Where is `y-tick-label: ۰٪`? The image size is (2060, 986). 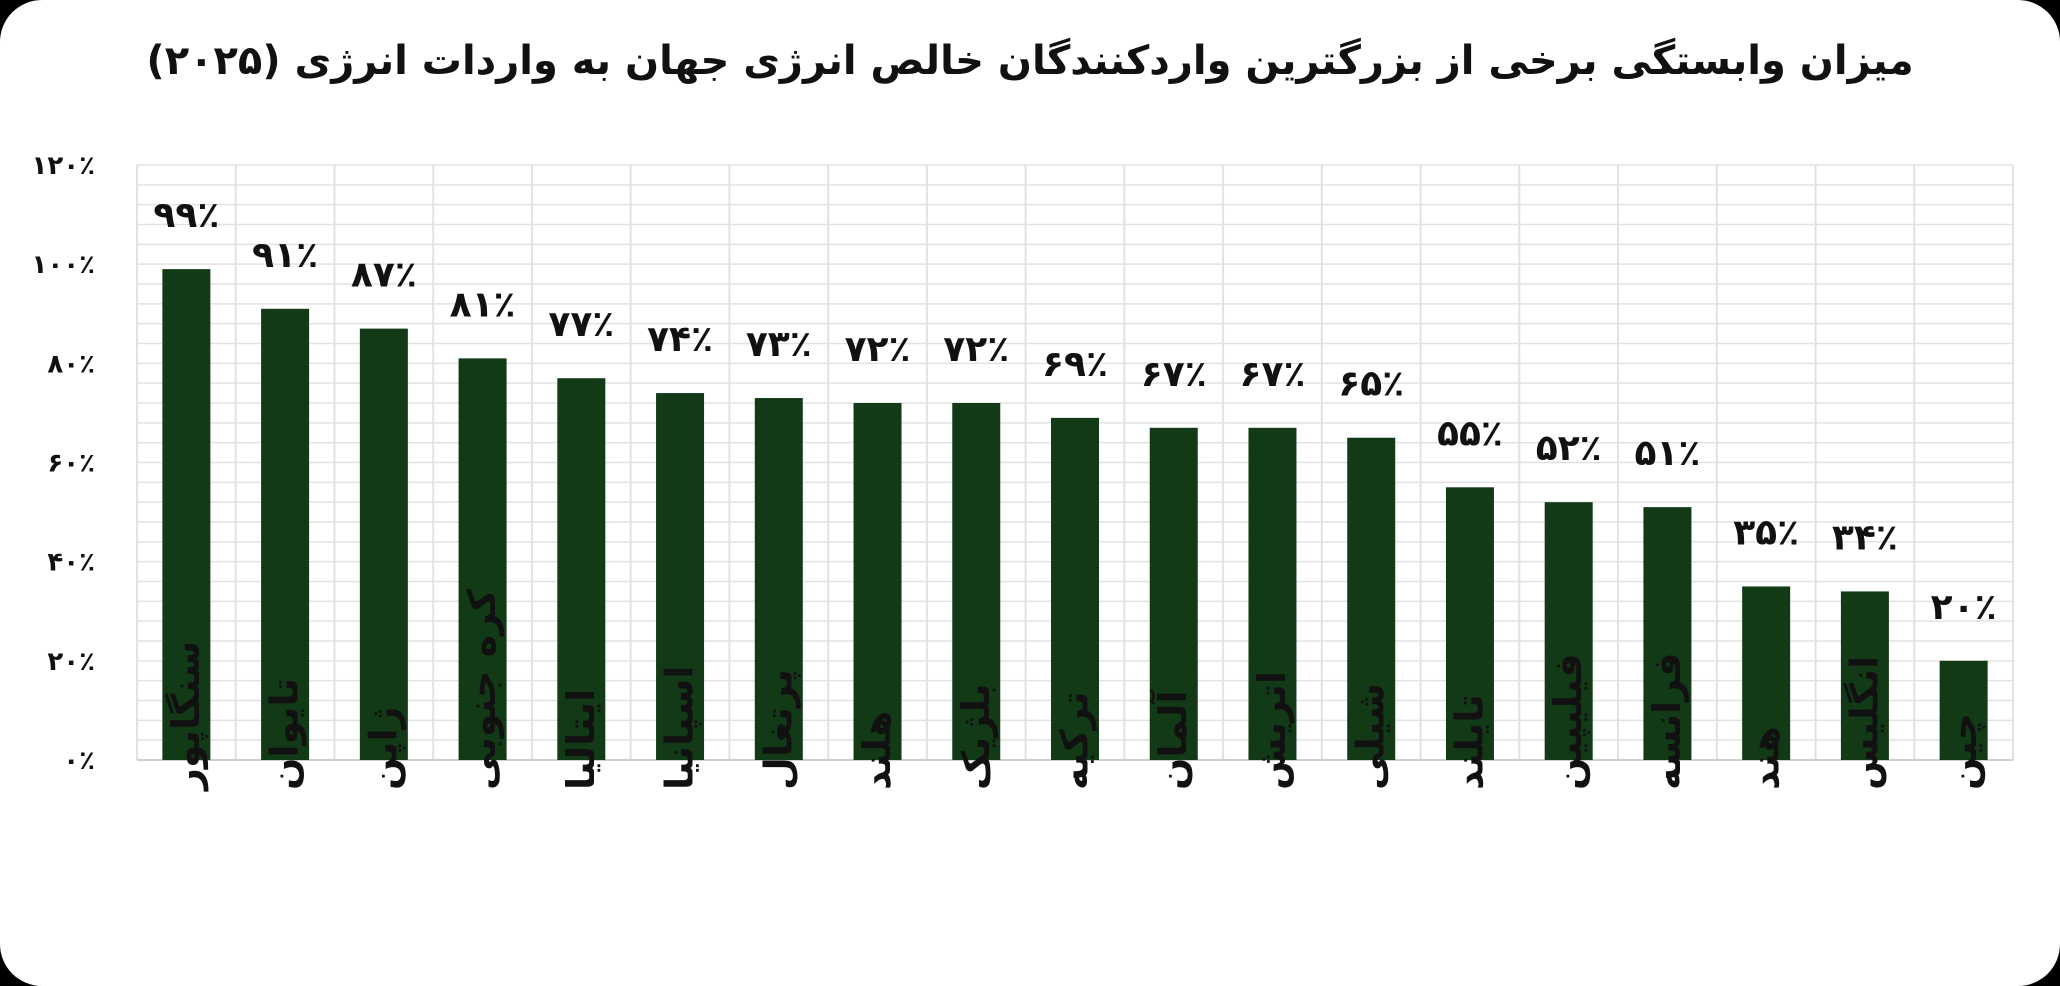
y-tick-label: ۰٪ is located at coordinates (79, 761).